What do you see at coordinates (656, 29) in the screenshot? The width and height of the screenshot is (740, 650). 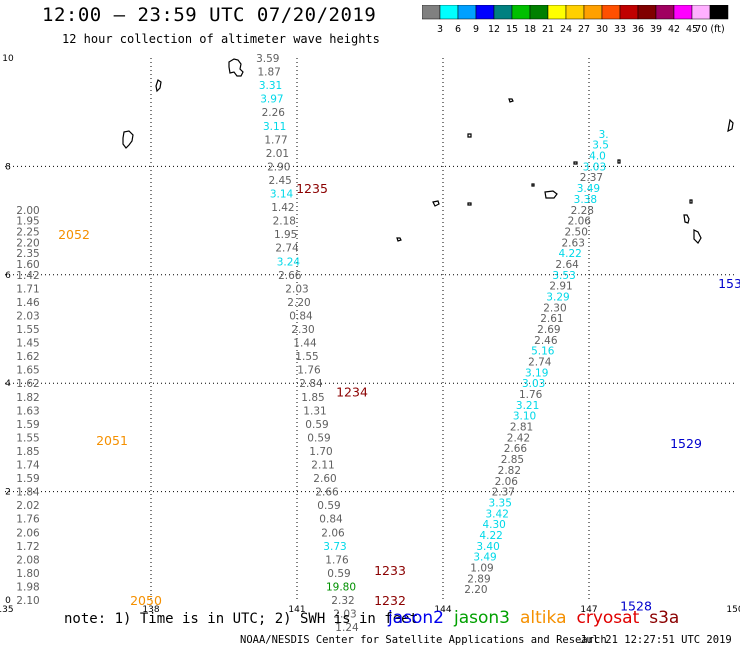 I see `colorbar-label: 39` at bounding box center [656, 29].